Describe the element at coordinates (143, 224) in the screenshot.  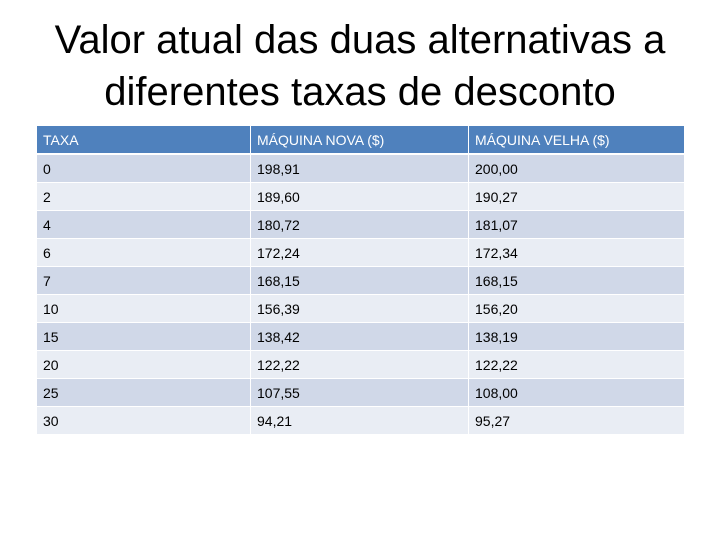
I see `table-cell: 4` at that location.